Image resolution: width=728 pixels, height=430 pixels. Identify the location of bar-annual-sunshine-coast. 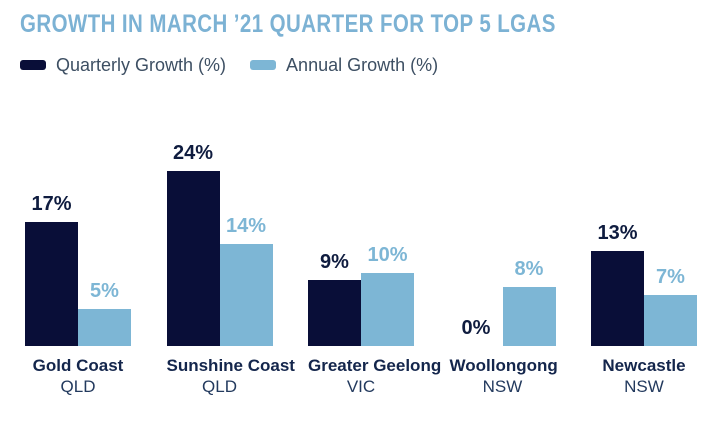
(246, 294).